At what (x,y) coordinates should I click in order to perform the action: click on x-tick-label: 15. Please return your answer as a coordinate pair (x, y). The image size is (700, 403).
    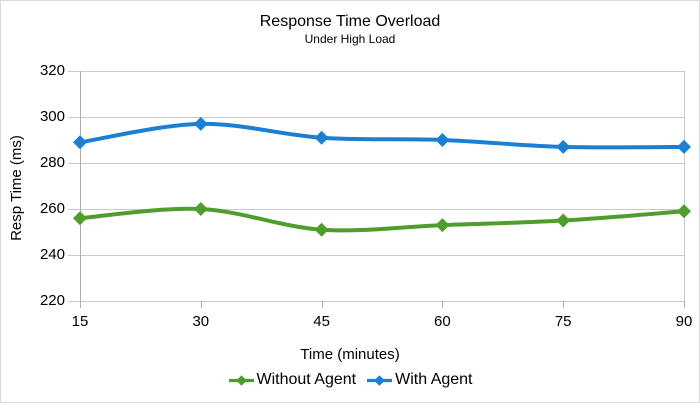
    Looking at the image, I should click on (80, 321).